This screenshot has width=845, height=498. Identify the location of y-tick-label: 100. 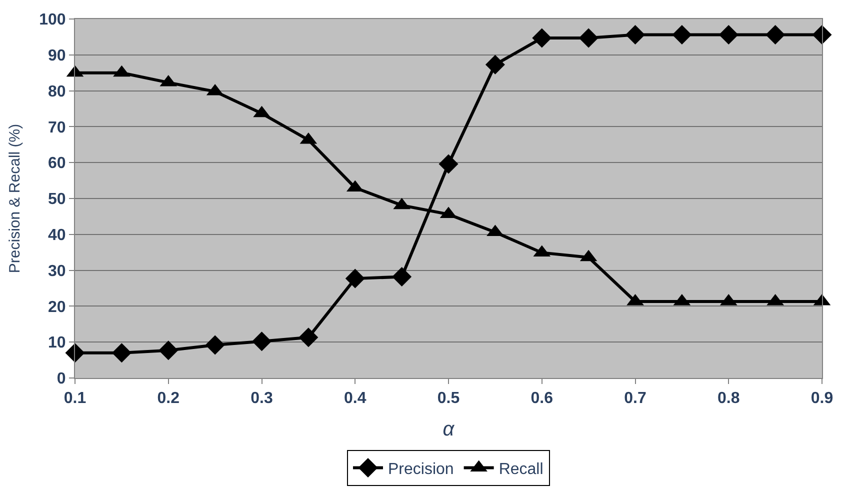
(52, 20).